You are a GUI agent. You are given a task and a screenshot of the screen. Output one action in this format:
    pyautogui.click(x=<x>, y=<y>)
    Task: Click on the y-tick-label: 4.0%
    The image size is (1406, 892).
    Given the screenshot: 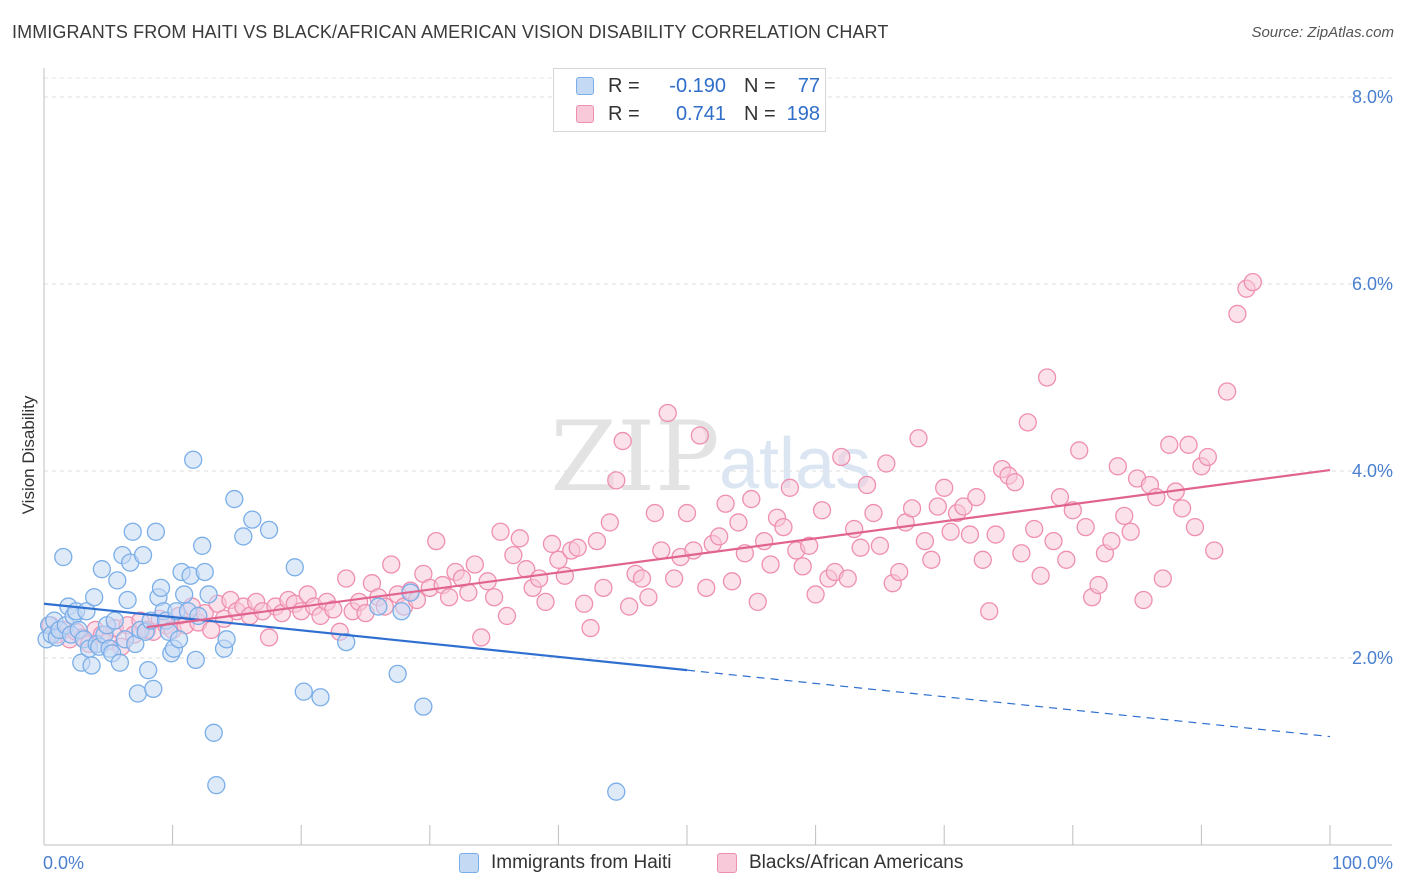 What is the action you would take?
    pyautogui.click(x=1372, y=471)
    